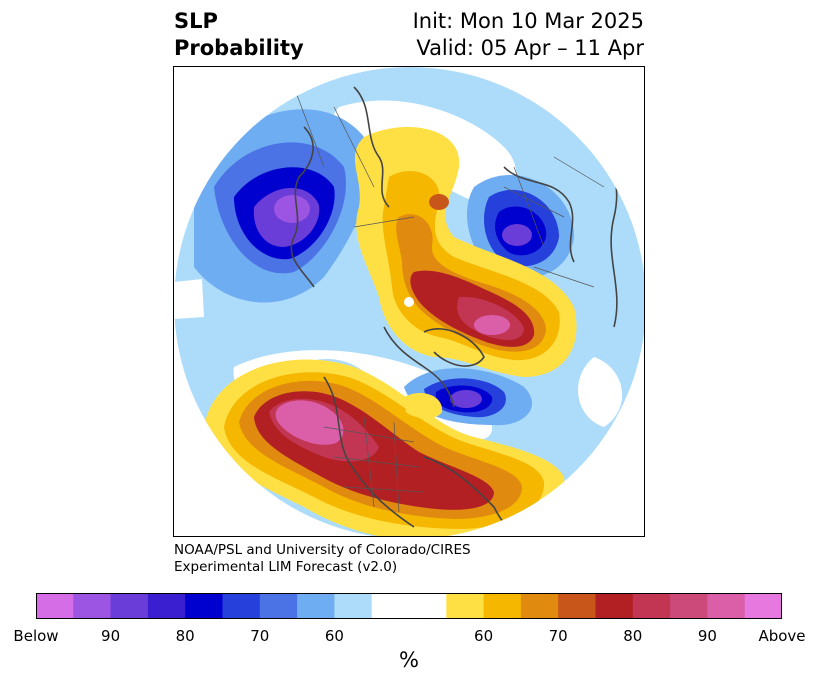 The height and width of the screenshot is (686, 819). Describe the element at coordinates (454, 347) in the screenshot. I see `coastline-greenland` at that location.